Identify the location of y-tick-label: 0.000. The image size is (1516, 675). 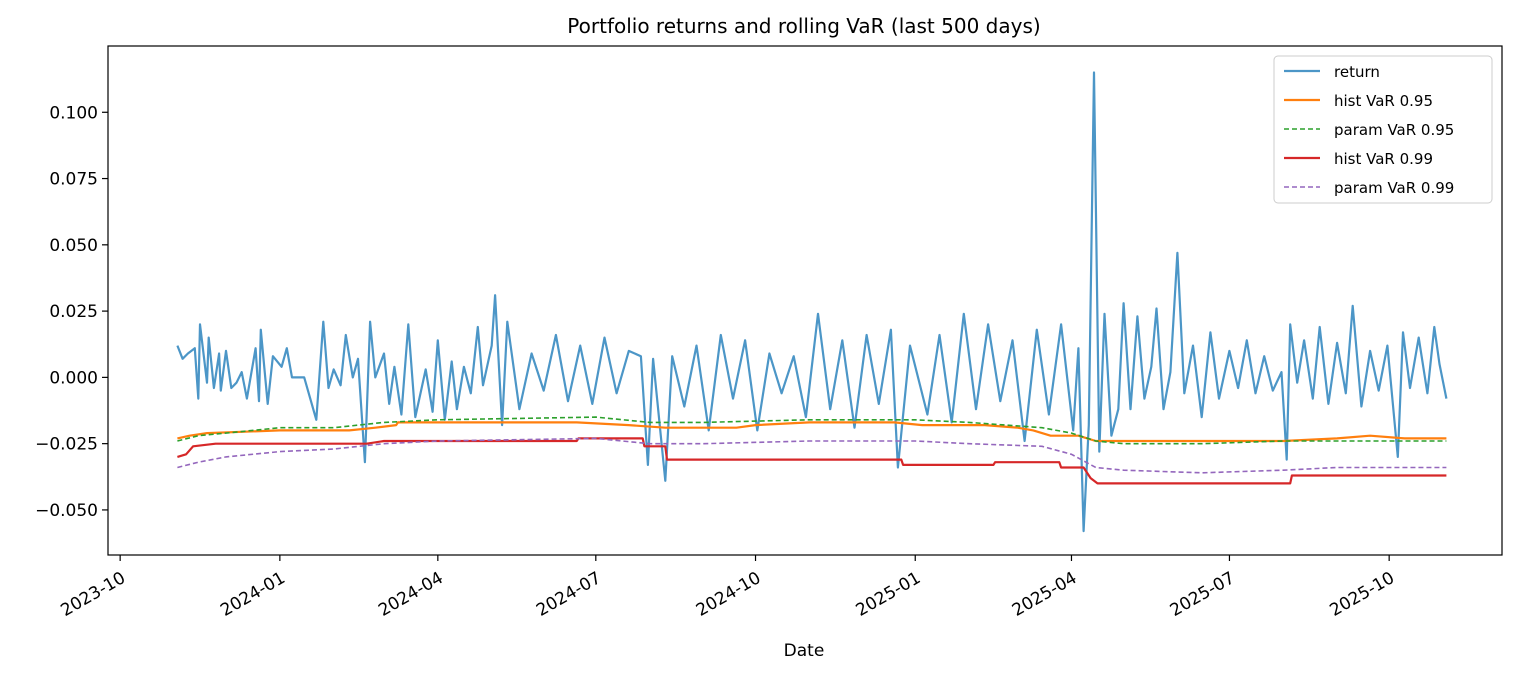
(73, 378).